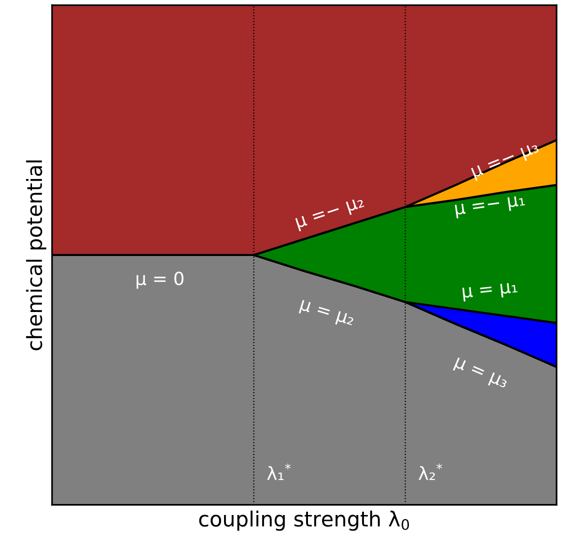  I want to click on y-axis-title: chemical potential, so click(36, 255).